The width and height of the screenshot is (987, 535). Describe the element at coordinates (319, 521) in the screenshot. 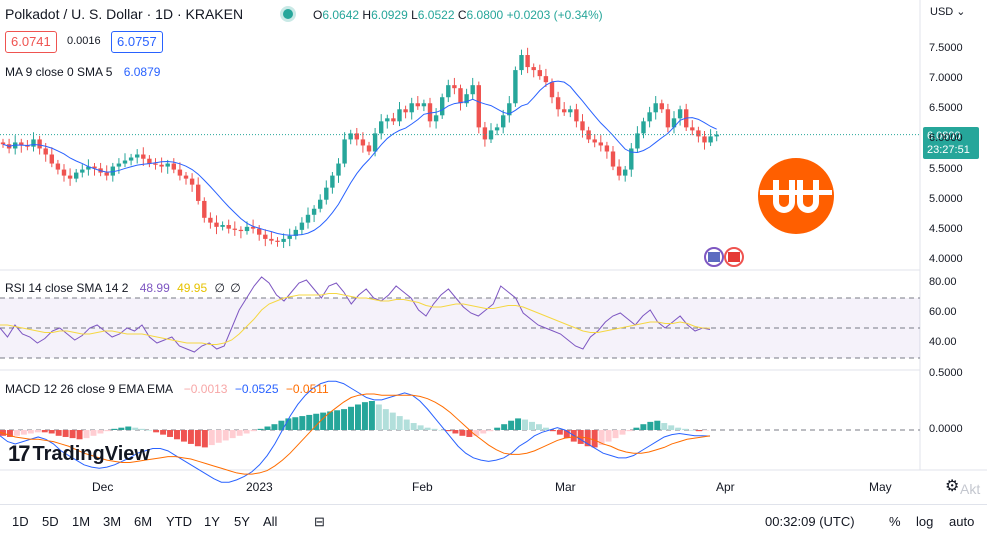

I see `date-range-icon: ⊟` at that location.